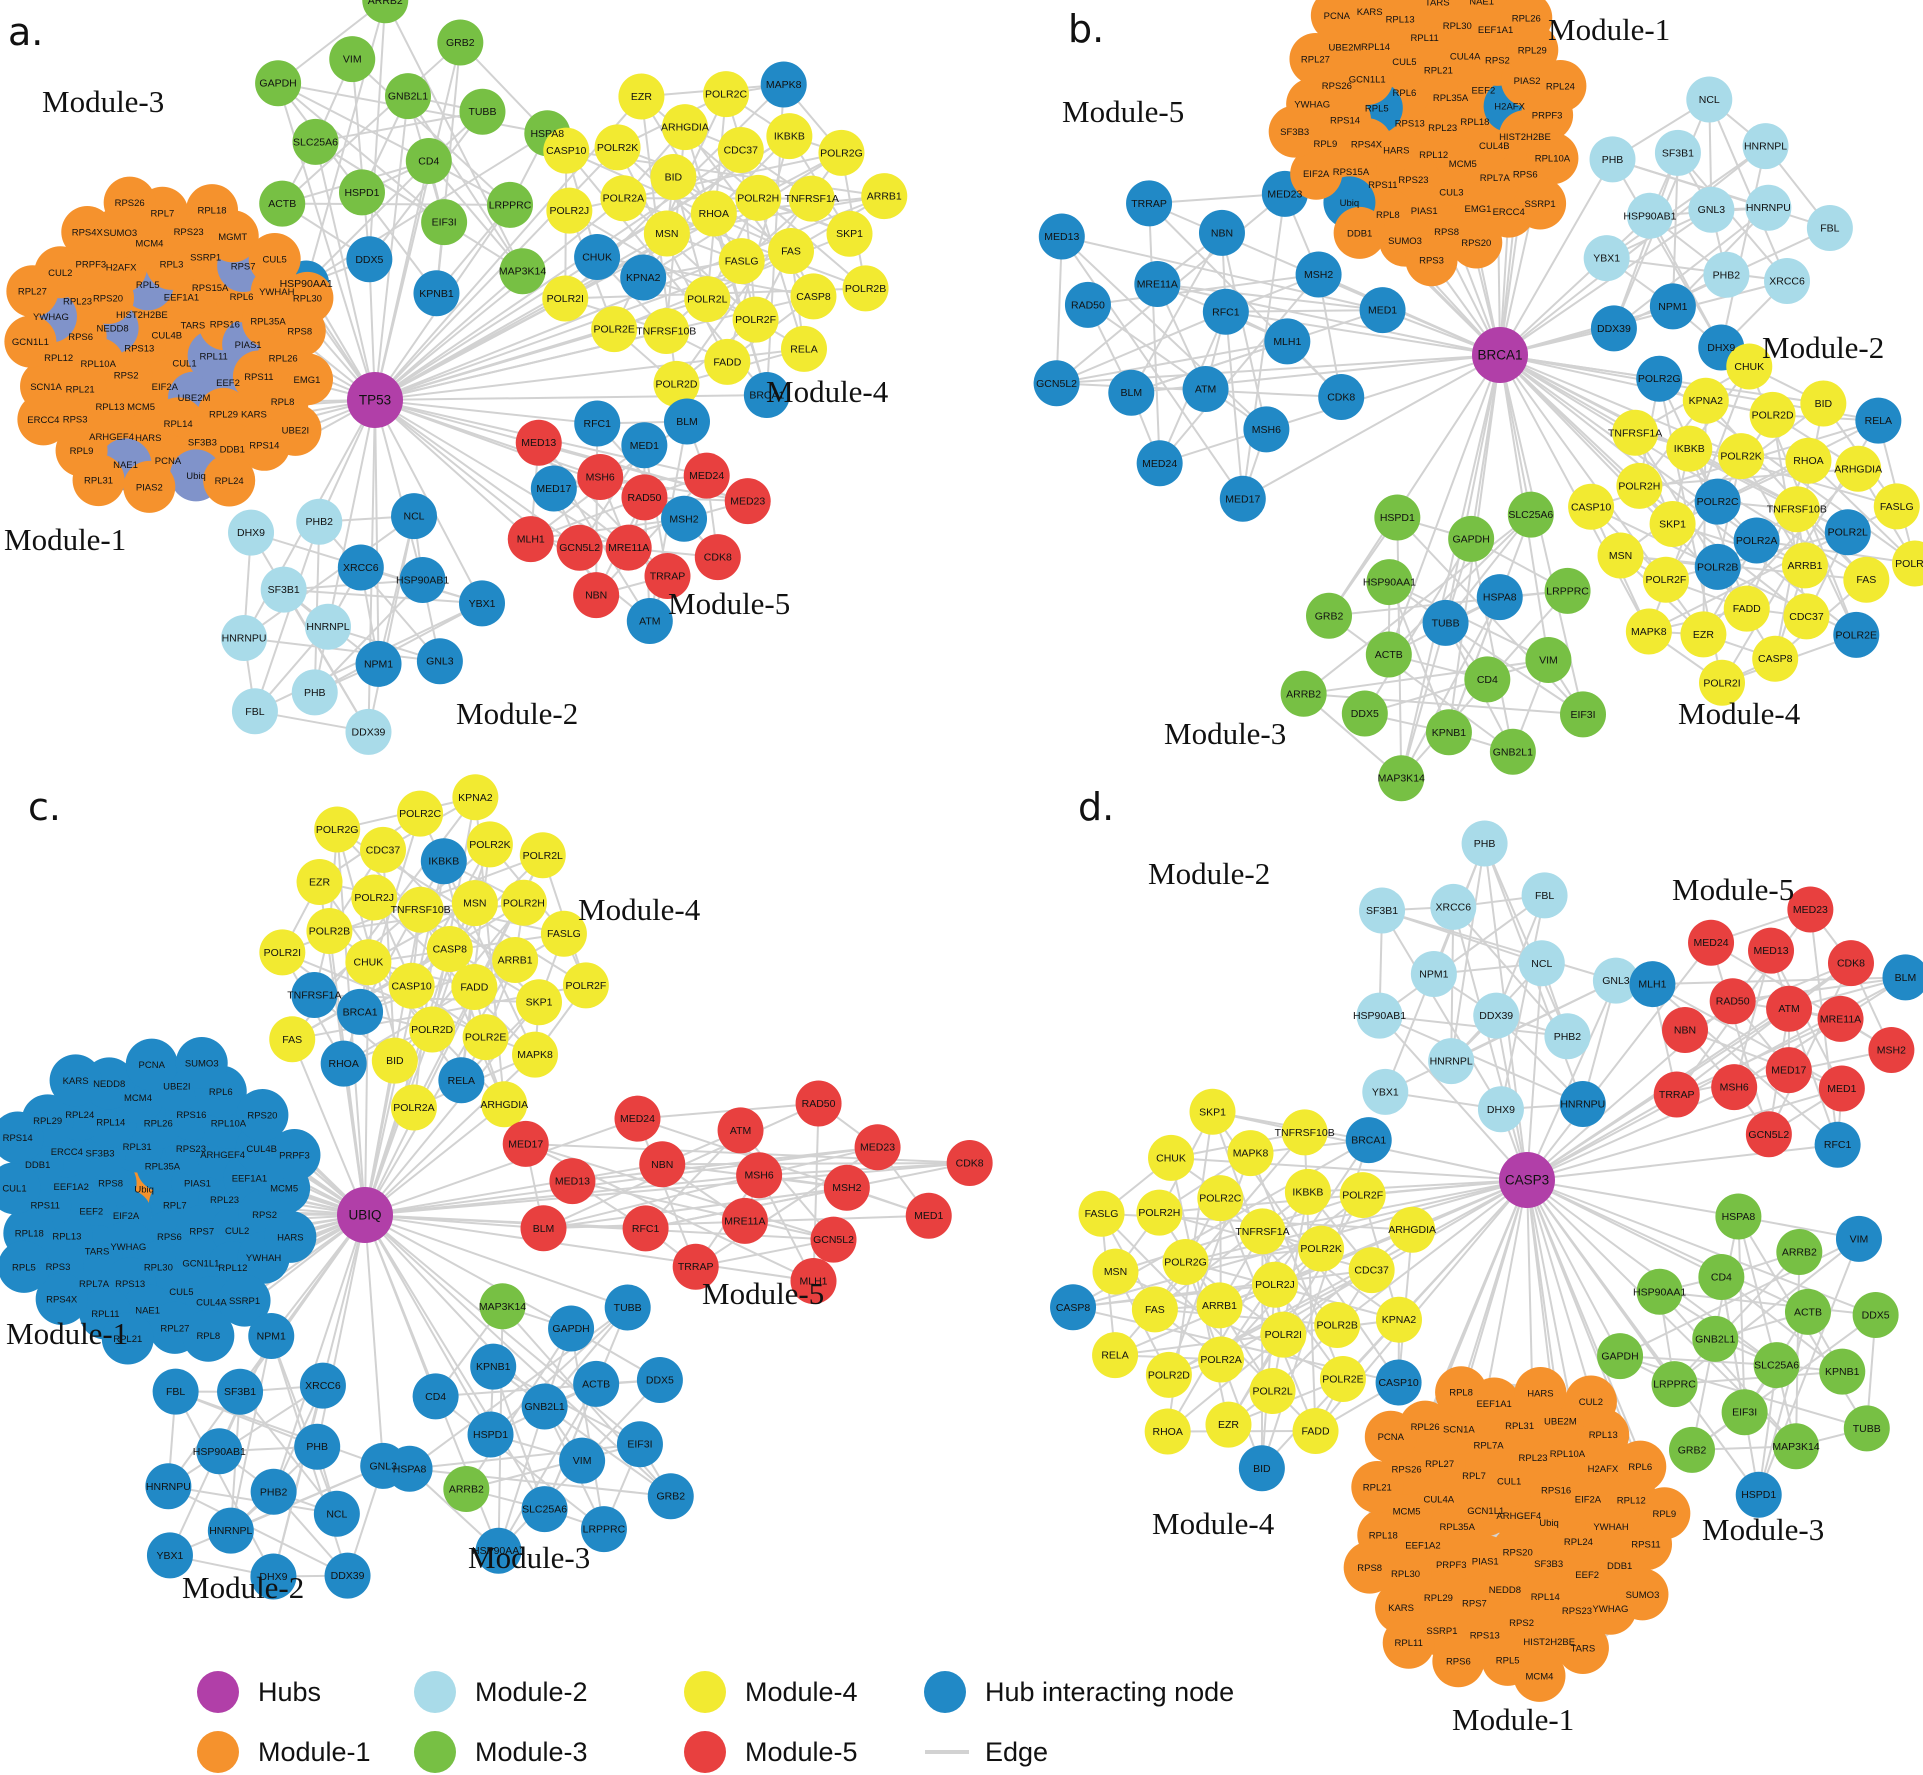 The height and width of the screenshot is (1775, 1923). I want to click on module-label: Module-3, so click(529, 1557).